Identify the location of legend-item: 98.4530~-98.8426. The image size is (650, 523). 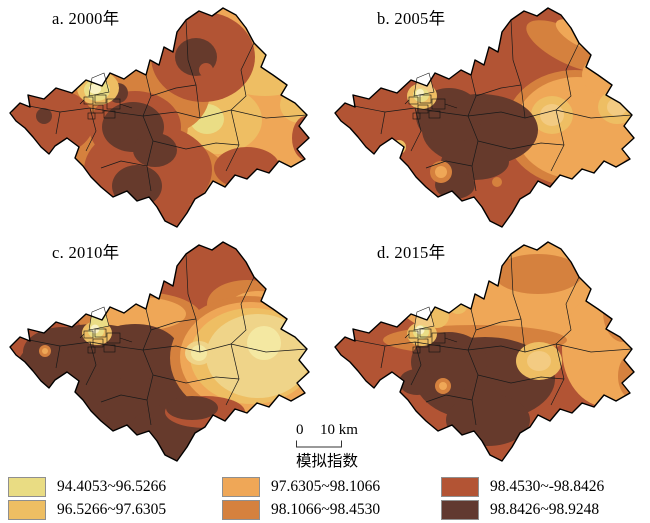
(522, 486).